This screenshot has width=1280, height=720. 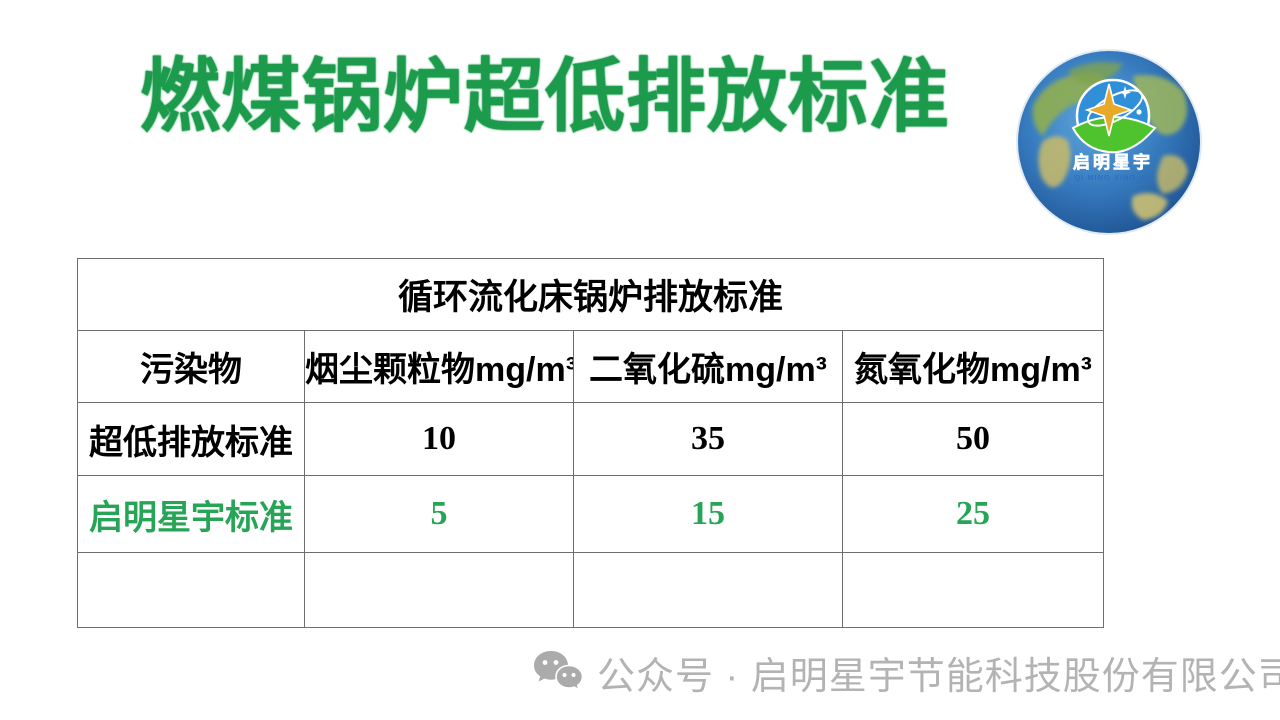 I want to click on star-icon, so click(x=1109, y=110).